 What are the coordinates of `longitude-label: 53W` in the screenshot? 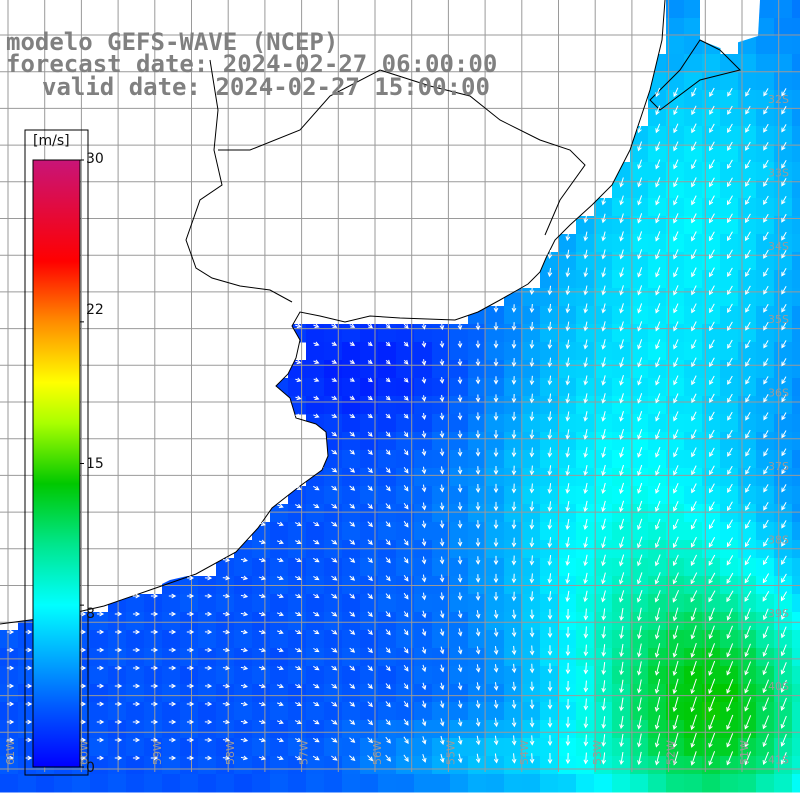 It's located at (597, 752).